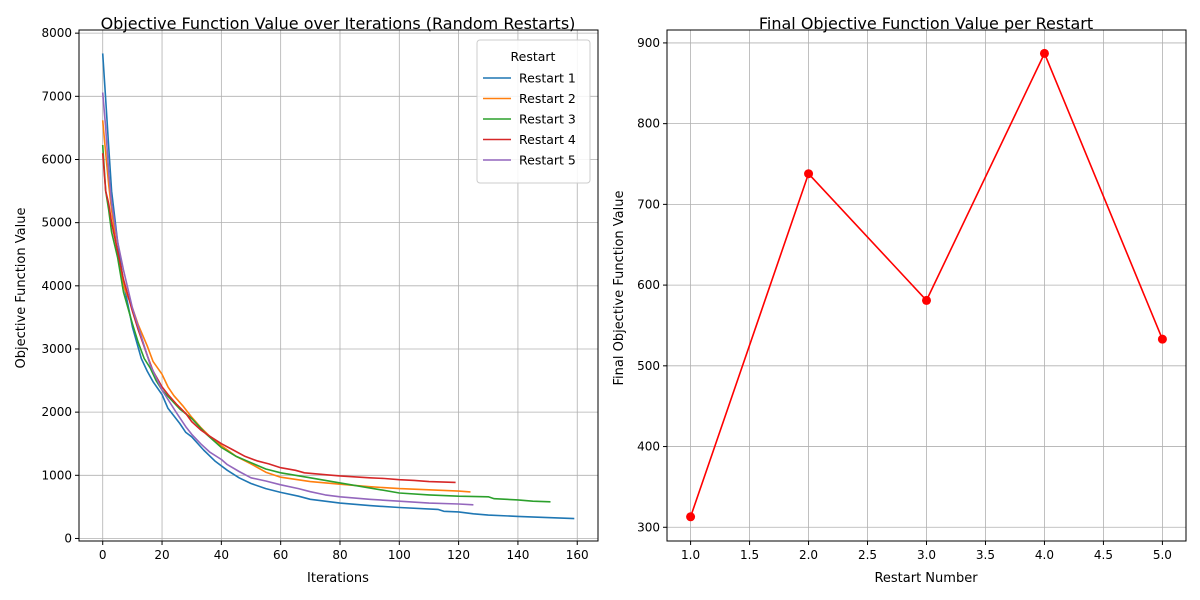 This screenshot has width=1200, height=600. I want to click on r-x-tick-label: 1.0, so click(690, 555).